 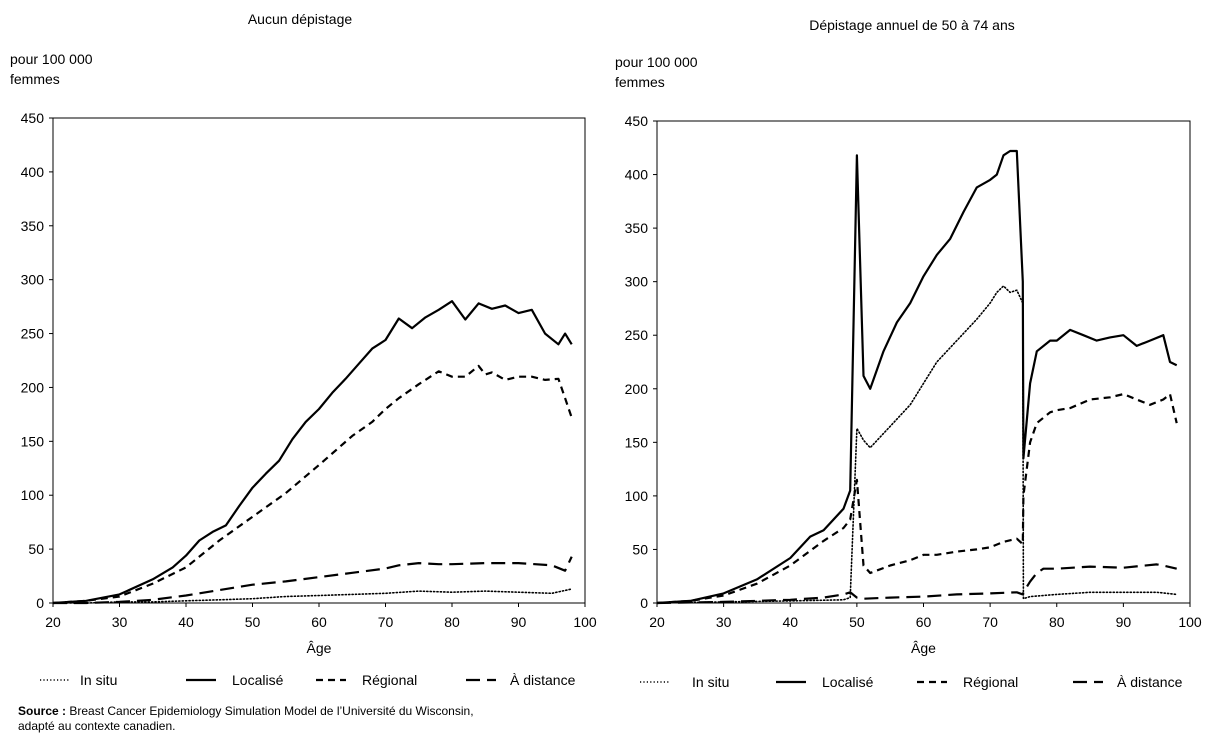 What do you see at coordinates (97, 726) in the screenshot?
I see `source-text-line2: adapté au contexte canadien.` at bounding box center [97, 726].